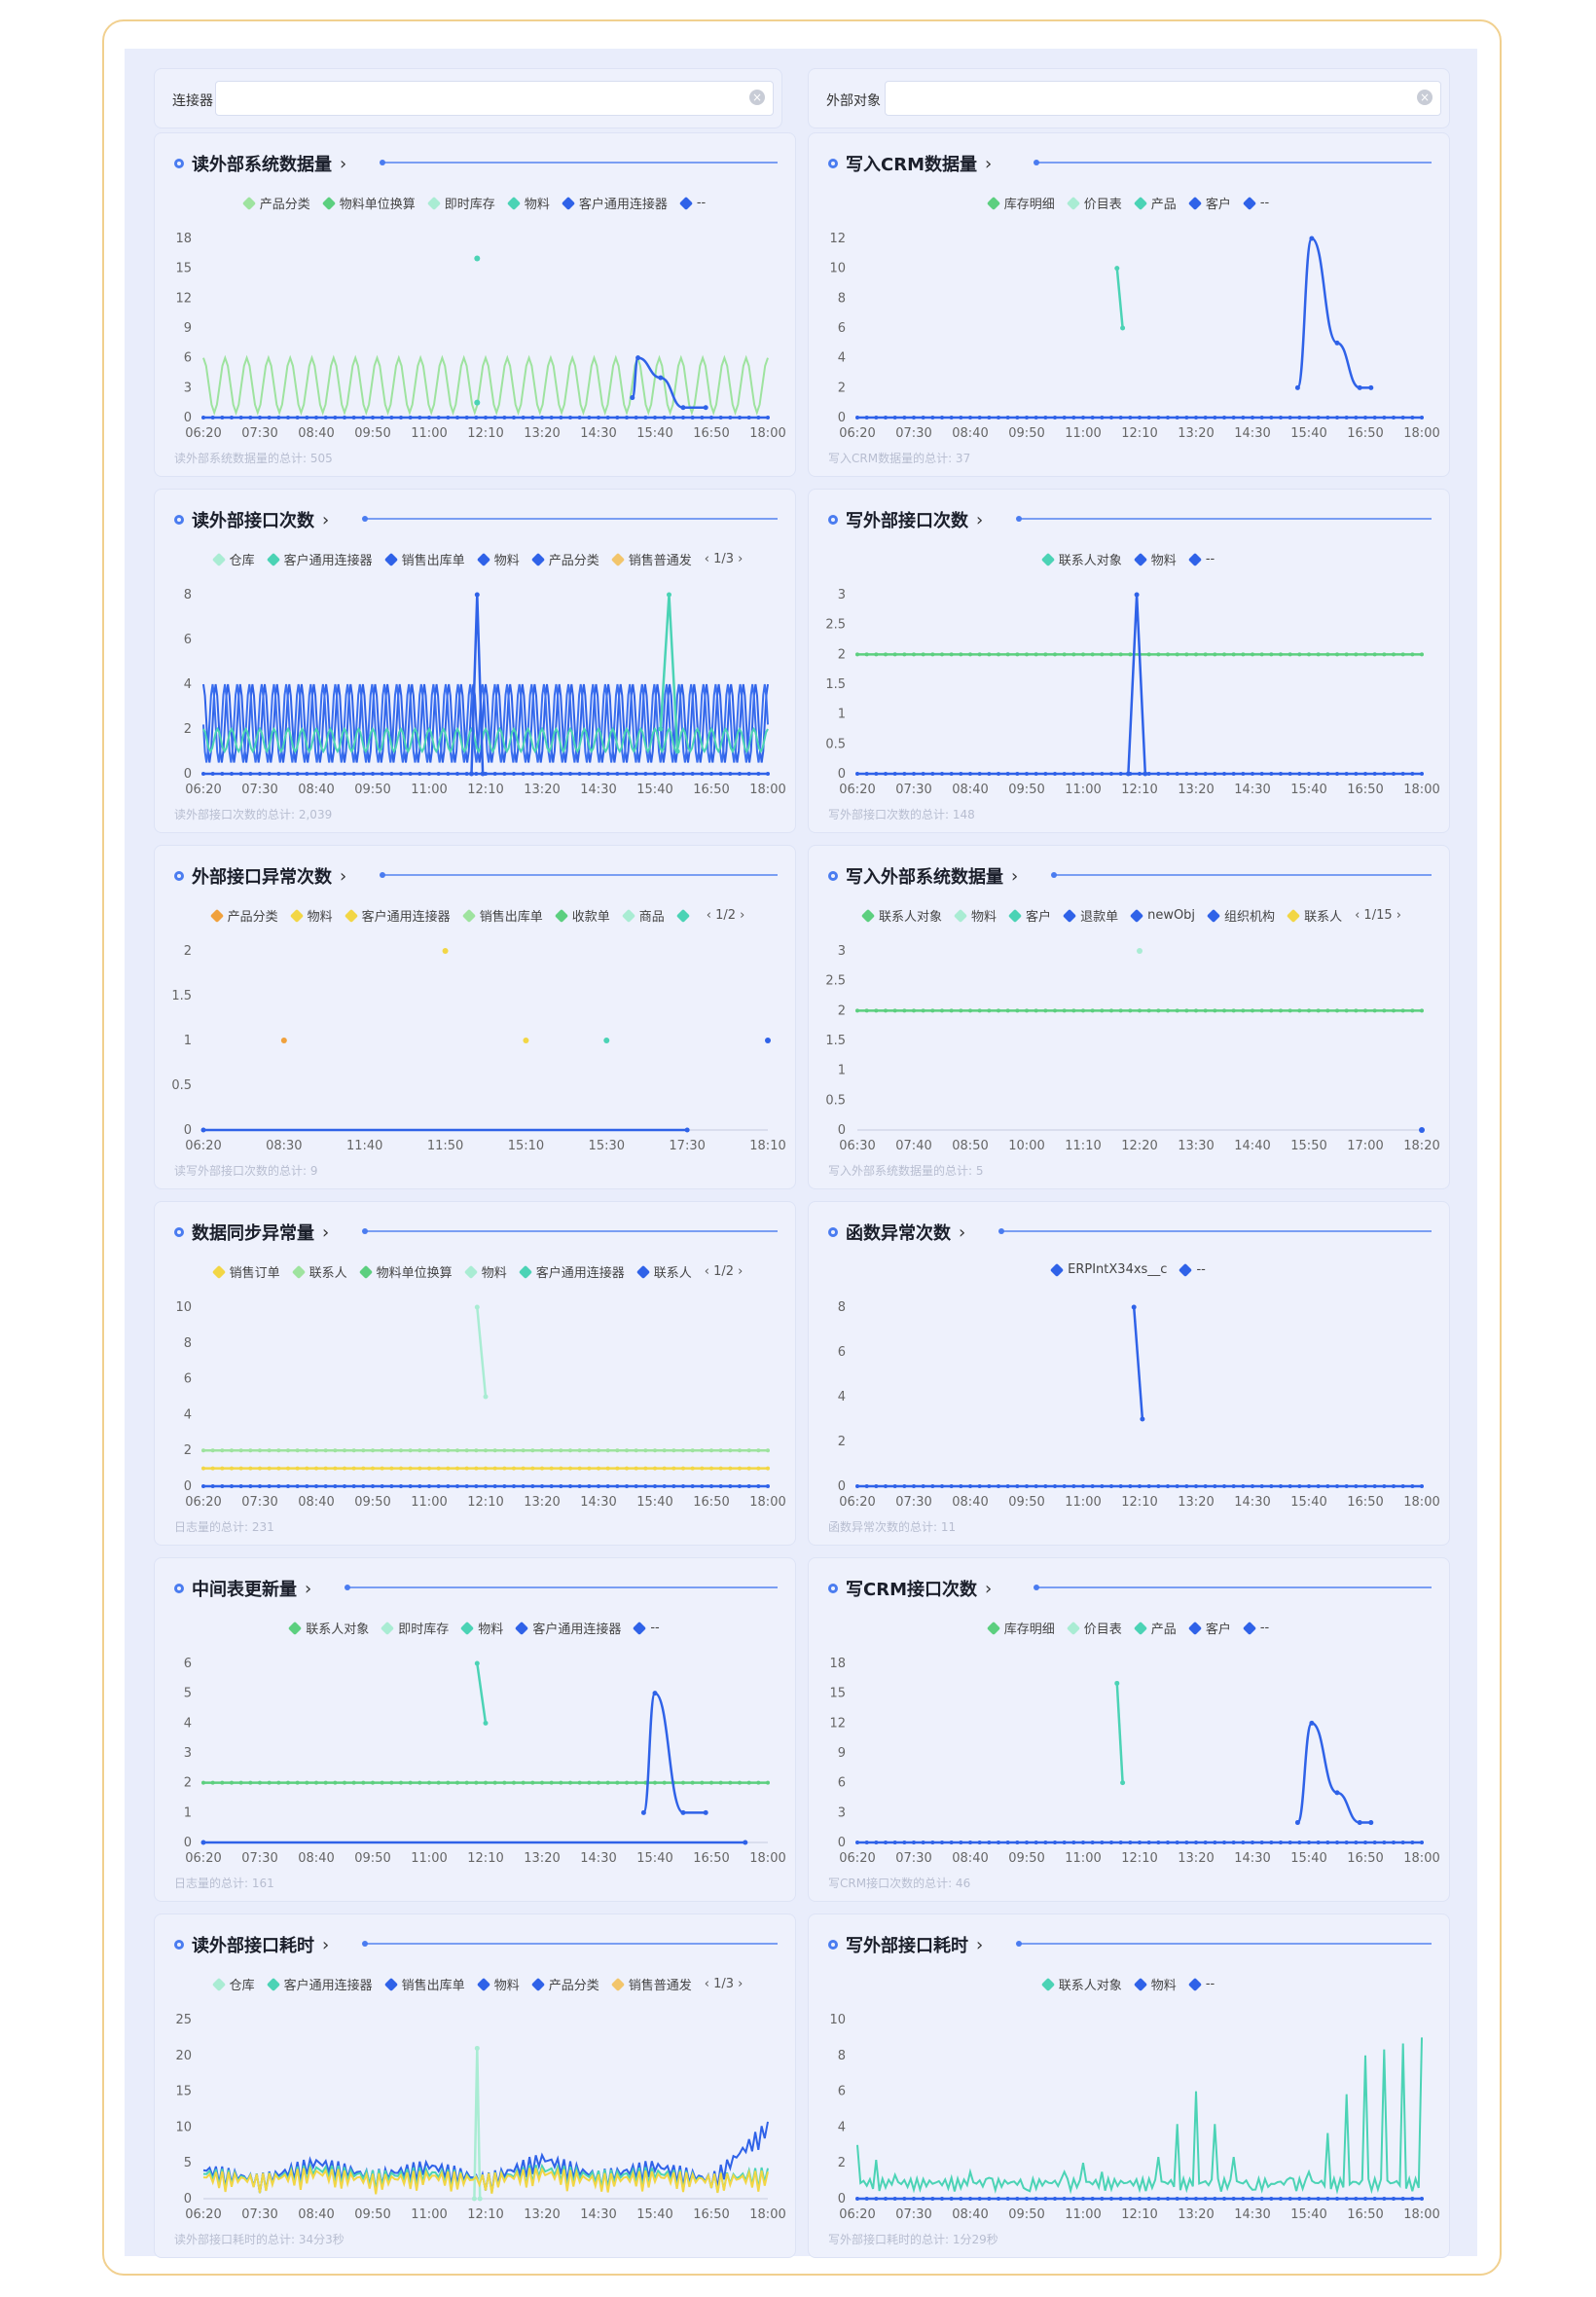 The width and height of the screenshot is (1596, 2297). What do you see at coordinates (1108, 1269) in the screenshot?
I see `legend-item: ERPIntX34xs__c` at bounding box center [1108, 1269].